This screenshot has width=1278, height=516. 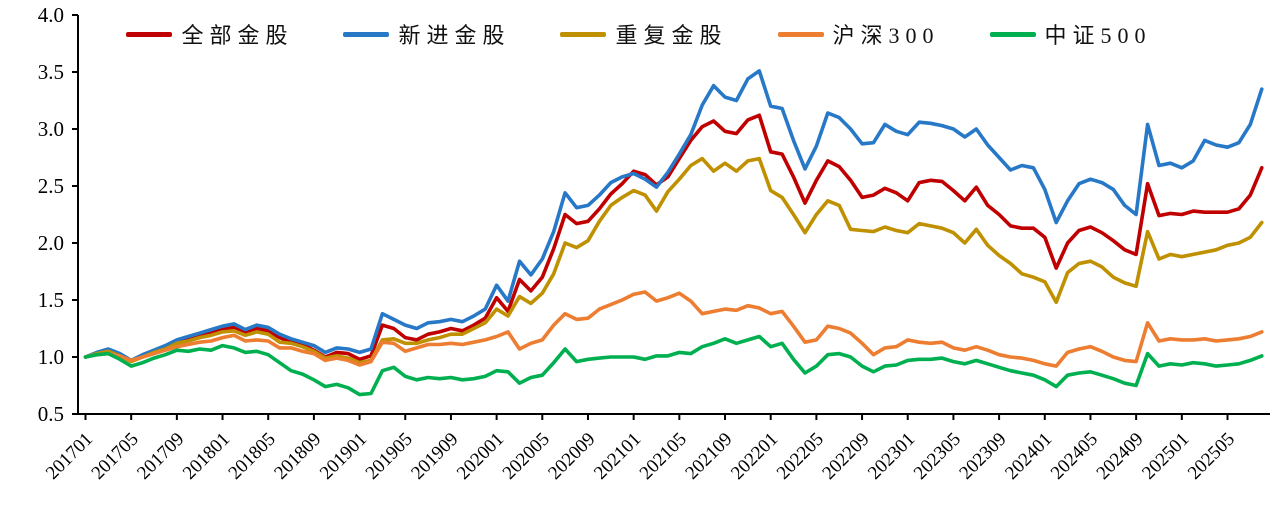 What do you see at coordinates (891, 456) in the screenshot?
I see `x-axis-label: 202301` at bounding box center [891, 456].